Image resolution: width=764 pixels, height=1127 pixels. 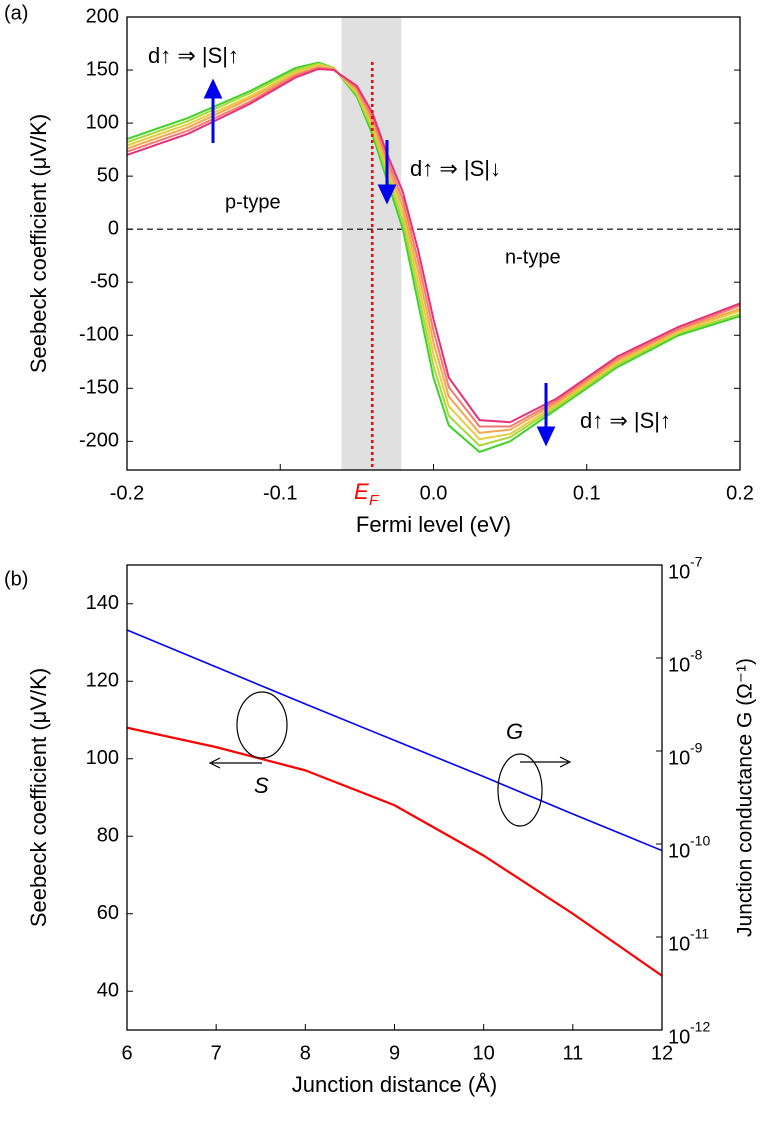 I want to click on x-tick-label: 9, so click(x=394, y=1053).